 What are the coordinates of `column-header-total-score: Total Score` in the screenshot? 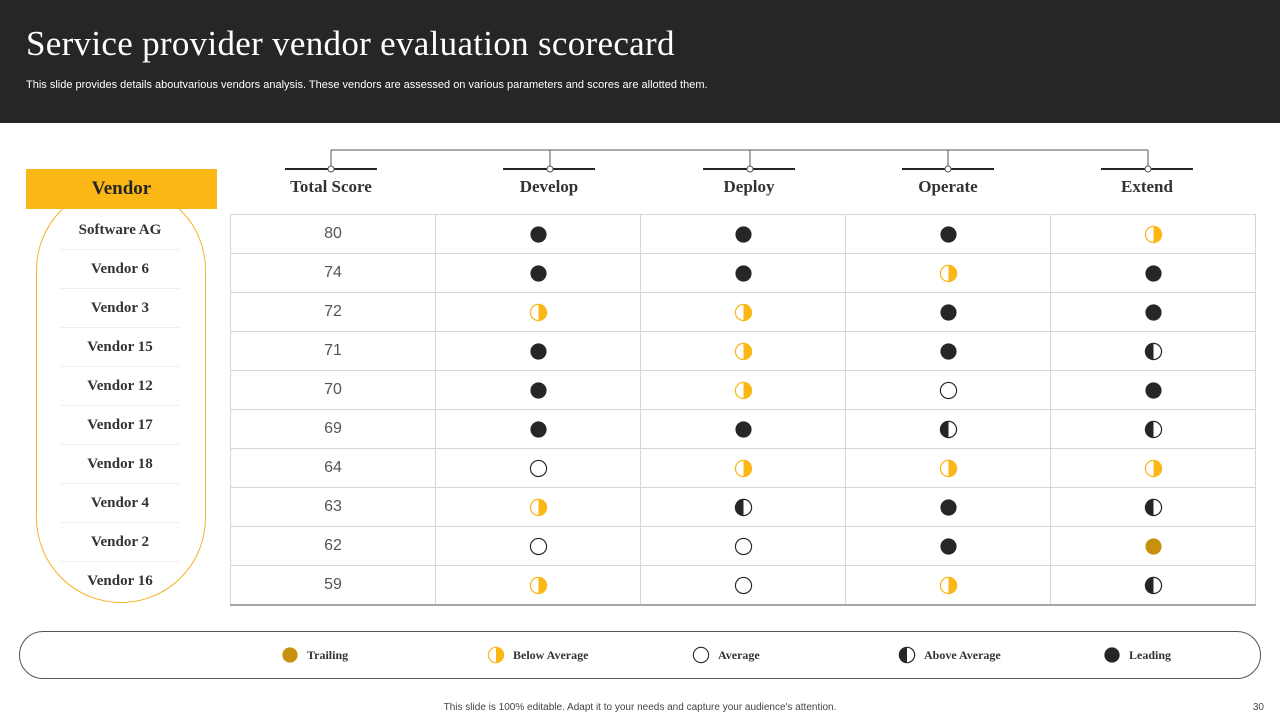 It's located at (331, 186).